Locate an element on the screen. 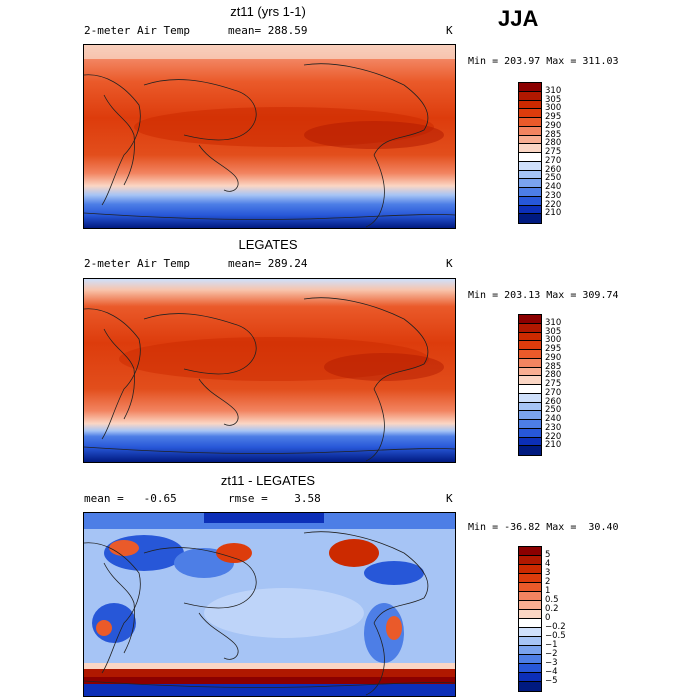  colorbar-tick-label: −0.2 is located at coordinates (555, 627).